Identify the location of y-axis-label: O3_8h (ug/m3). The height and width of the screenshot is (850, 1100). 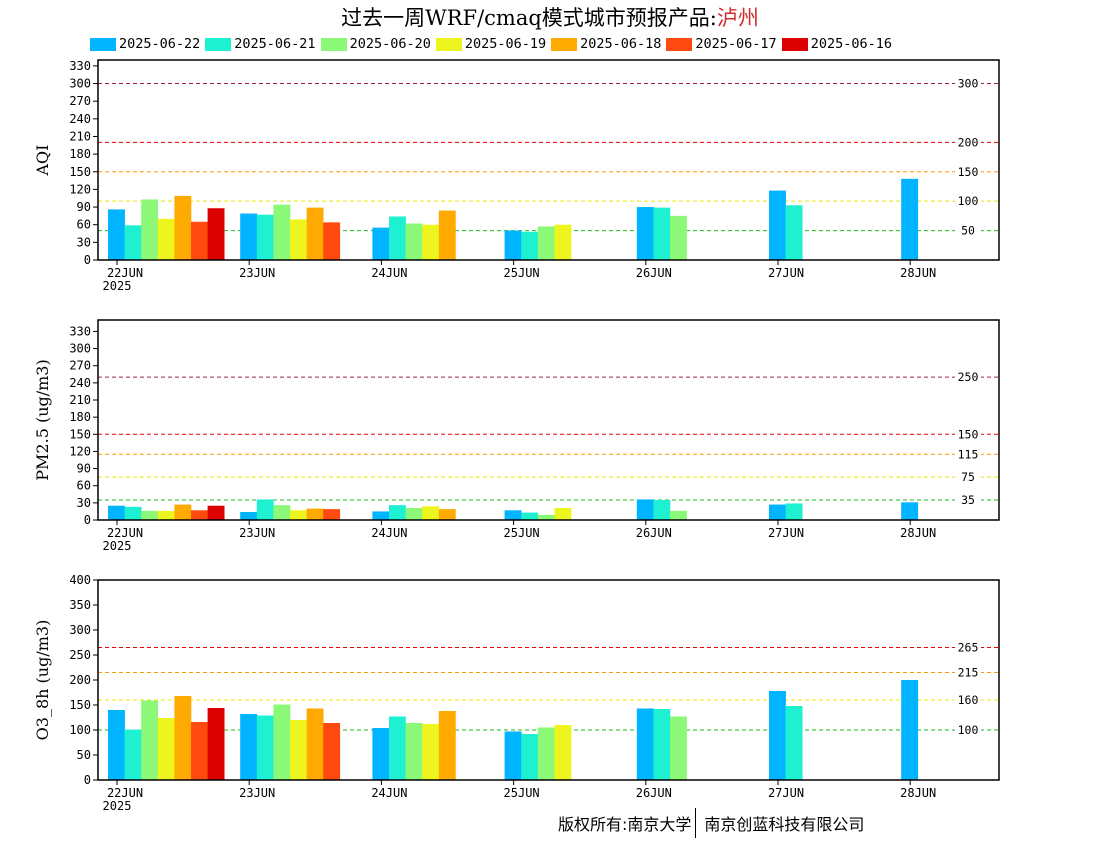
(42, 680).